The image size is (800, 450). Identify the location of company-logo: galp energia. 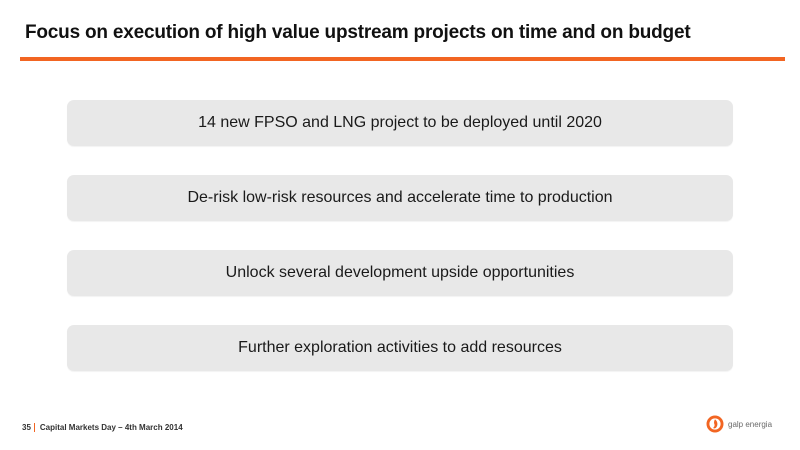
(739, 424).